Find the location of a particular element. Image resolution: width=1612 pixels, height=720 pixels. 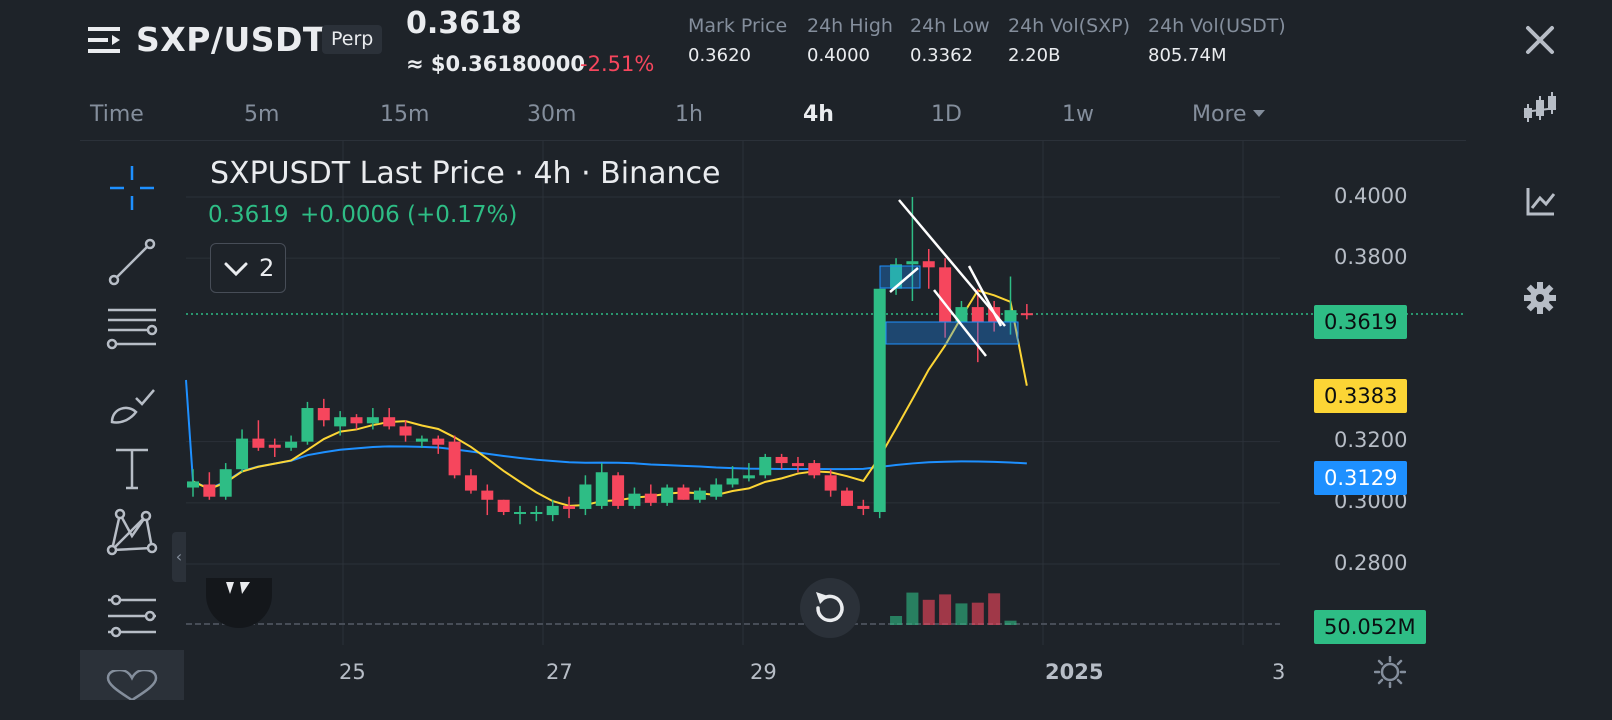

line-chart-icon is located at coordinates (1540, 202).